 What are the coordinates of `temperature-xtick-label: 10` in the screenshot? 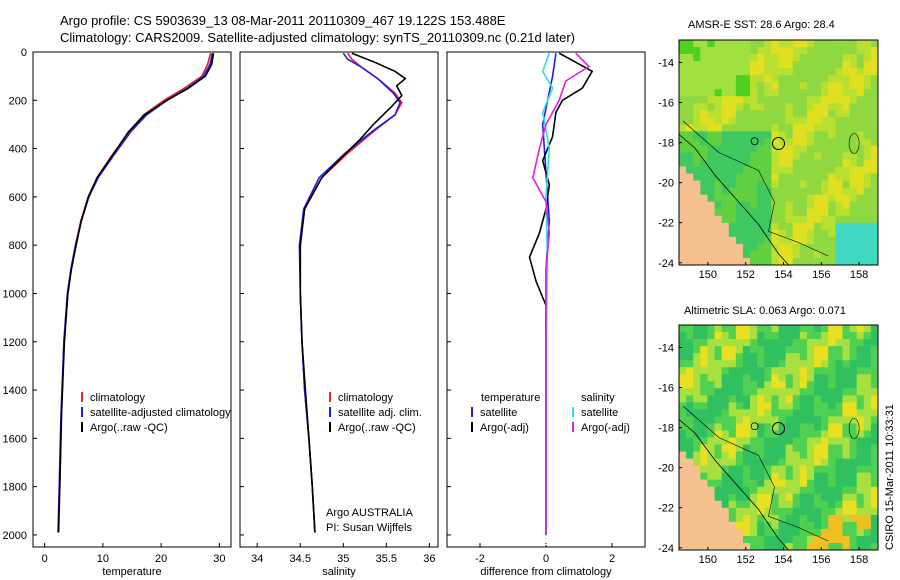 It's located at (103, 559).